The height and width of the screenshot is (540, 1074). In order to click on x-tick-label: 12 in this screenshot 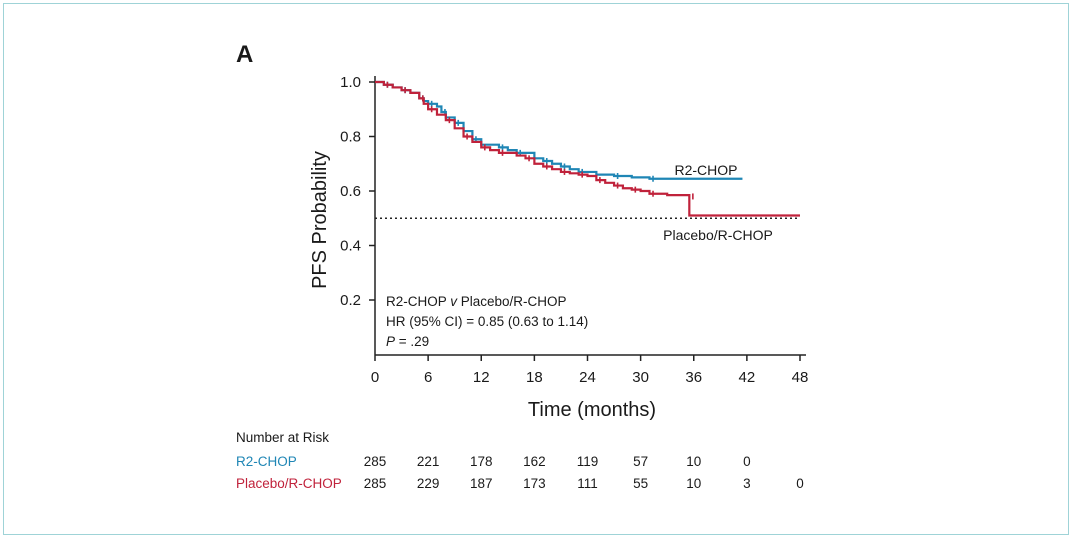, I will do `click(481, 377)`.